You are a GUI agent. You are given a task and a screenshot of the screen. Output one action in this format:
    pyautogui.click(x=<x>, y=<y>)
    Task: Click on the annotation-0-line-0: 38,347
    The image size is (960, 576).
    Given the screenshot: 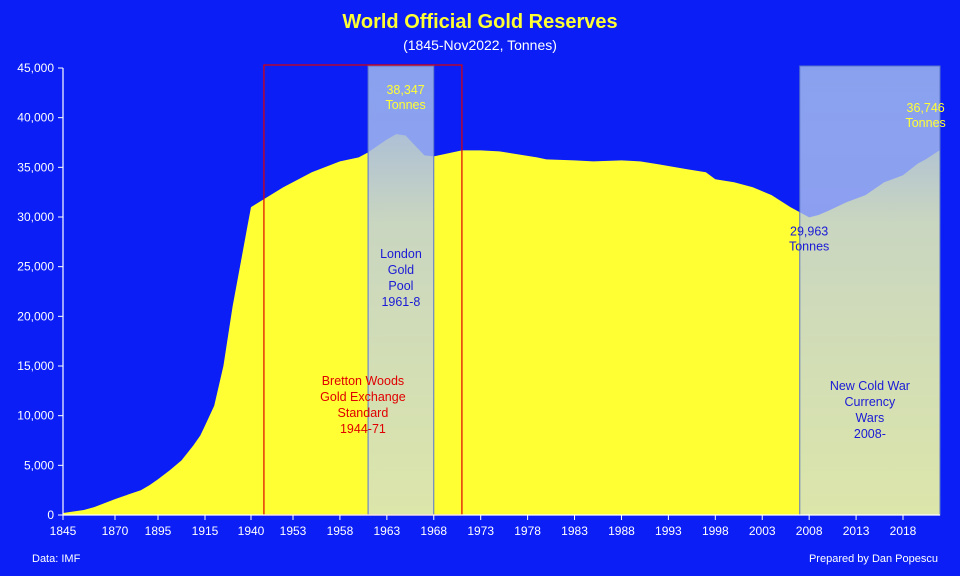 What is the action you would take?
    pyautogui.click(x=405, y=90)
    